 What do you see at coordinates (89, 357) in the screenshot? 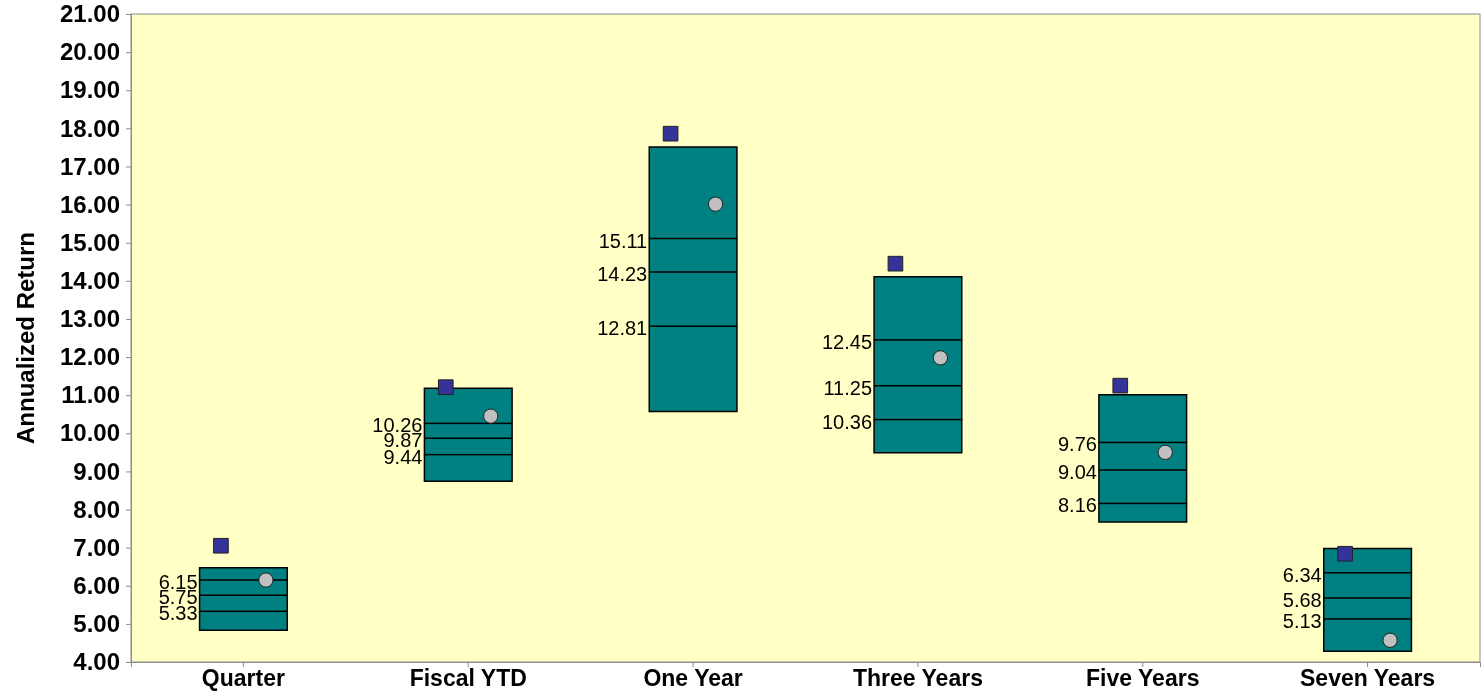
I see `y-tick-label: 12.00` at bounding box center [89, 357].